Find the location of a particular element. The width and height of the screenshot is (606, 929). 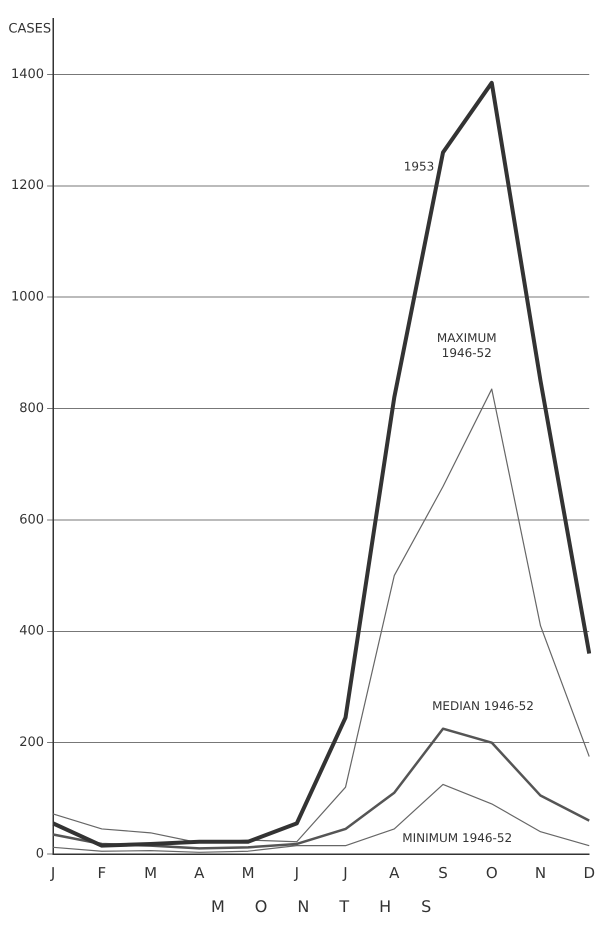

x-tick-label: N is located at coordinates (540, 873).